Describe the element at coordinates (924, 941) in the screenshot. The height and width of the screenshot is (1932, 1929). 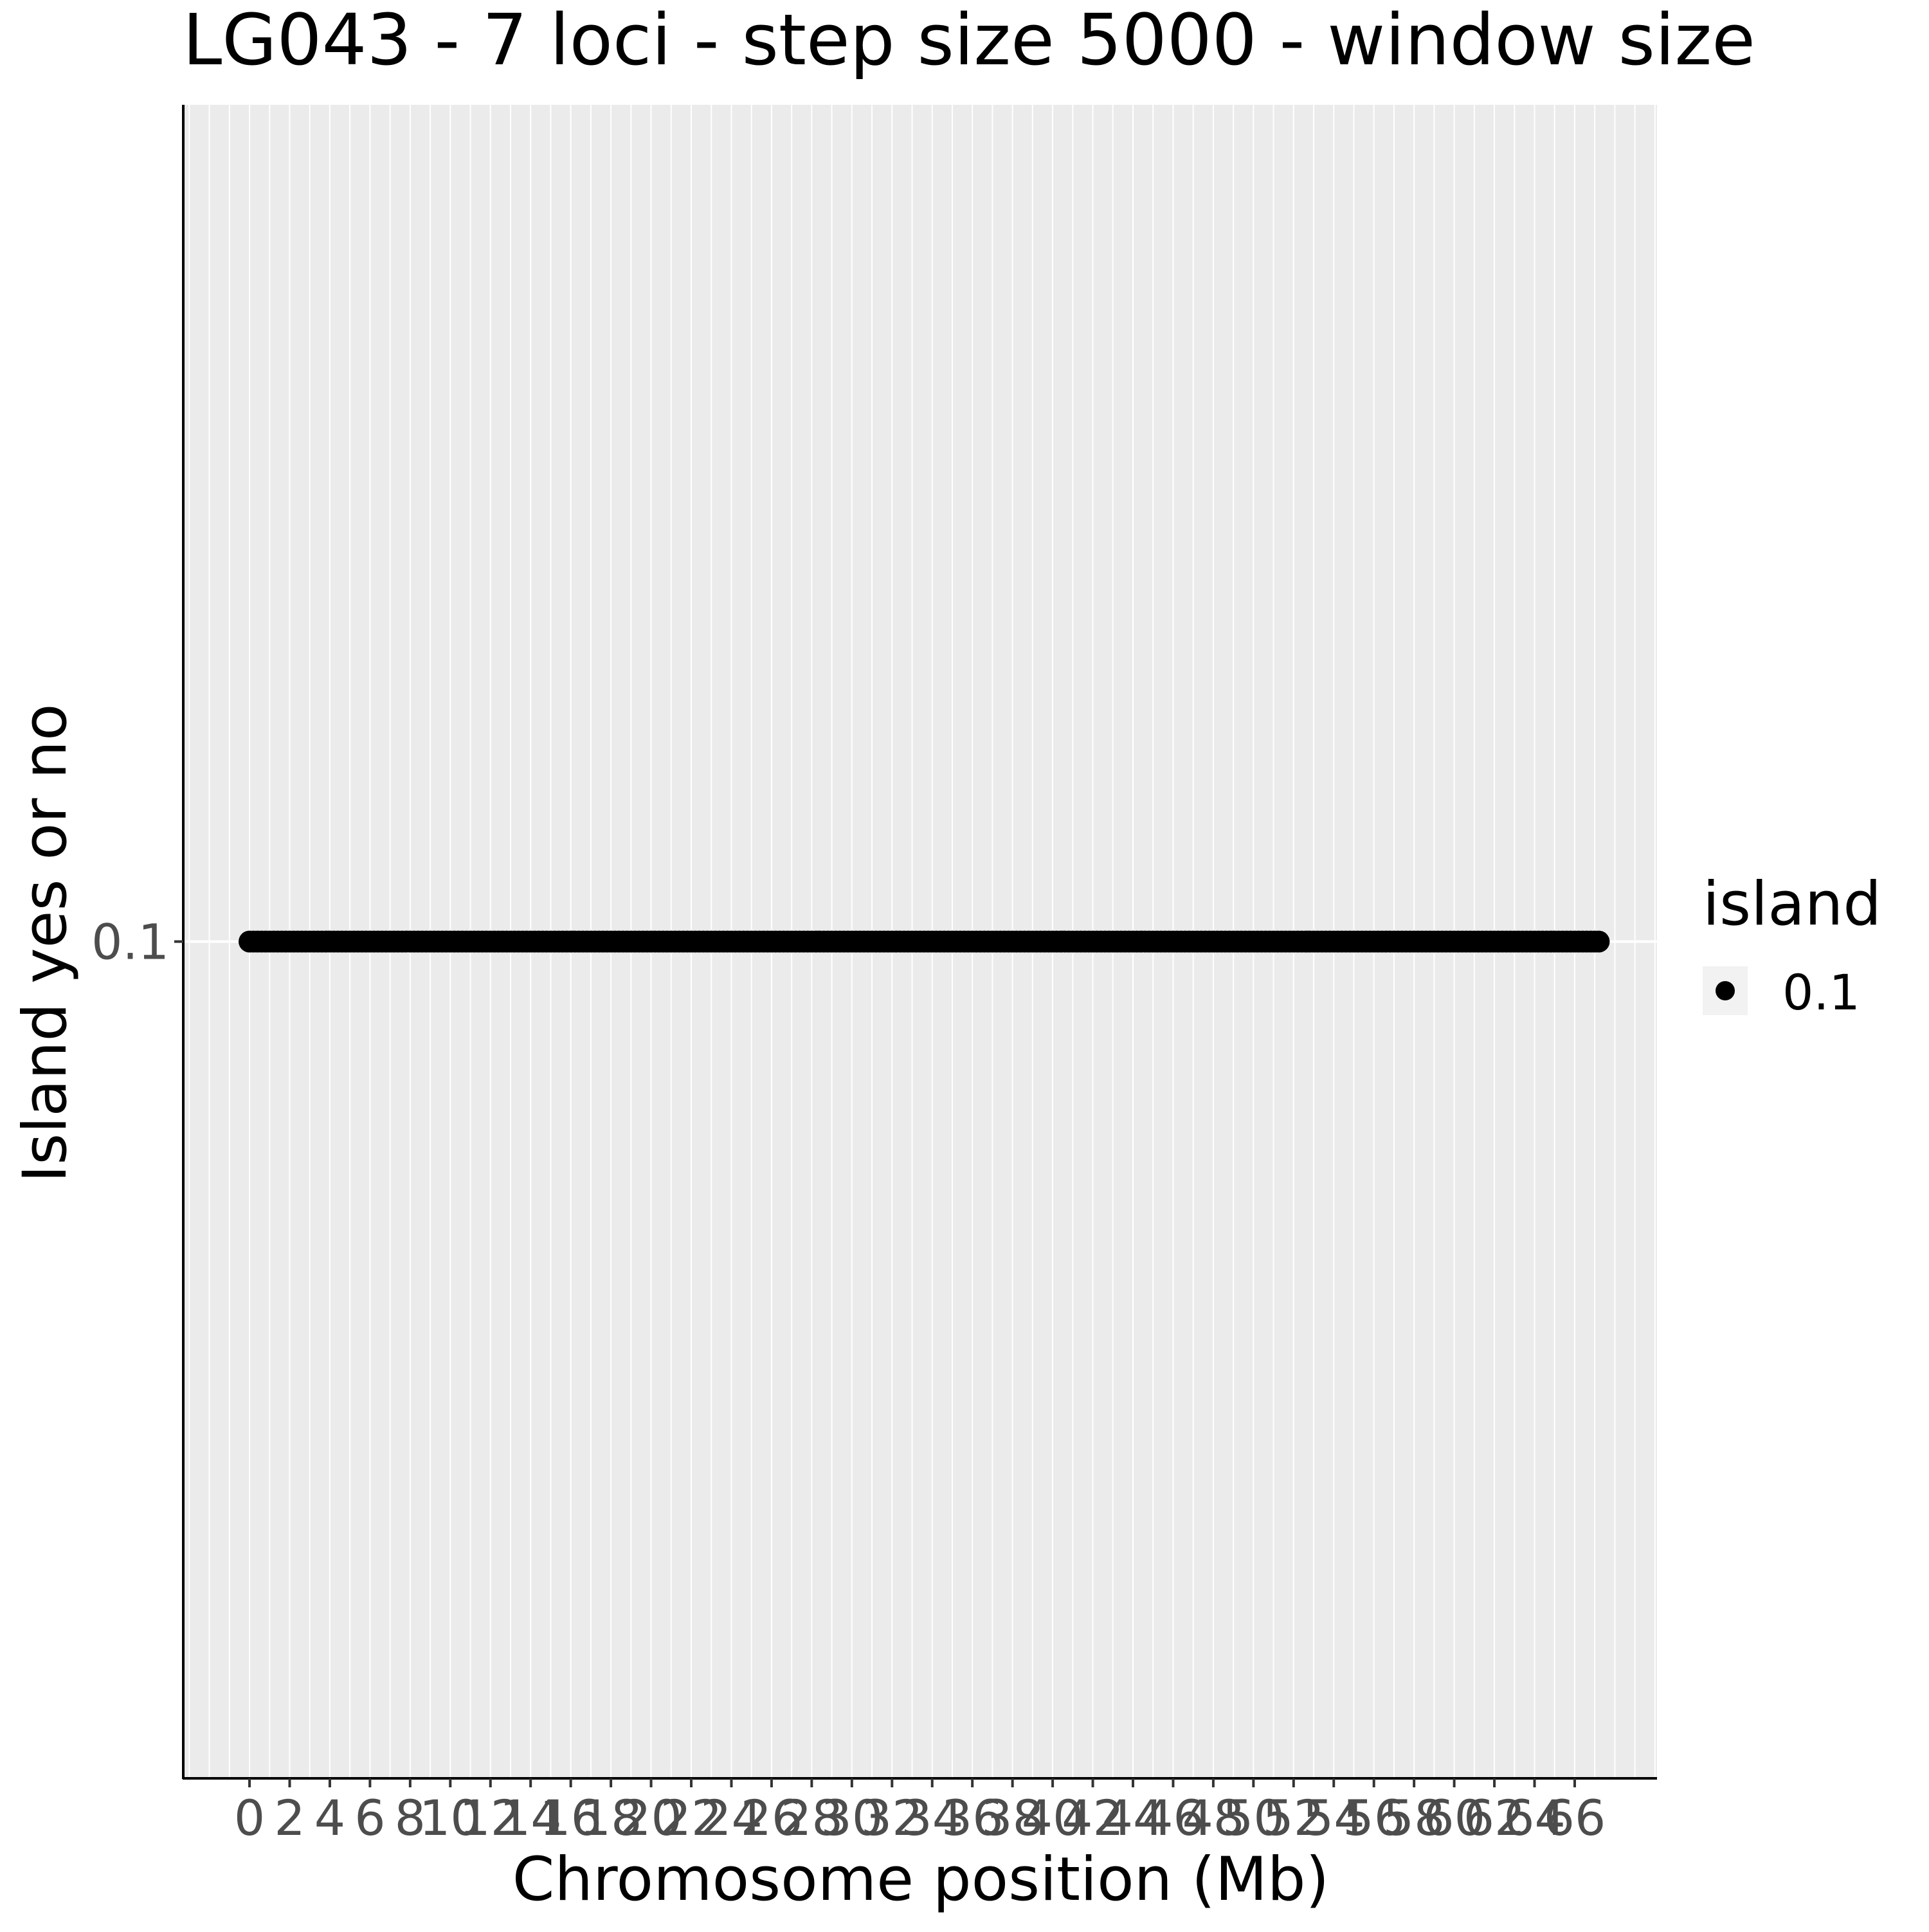
I see `data-points` at that location.